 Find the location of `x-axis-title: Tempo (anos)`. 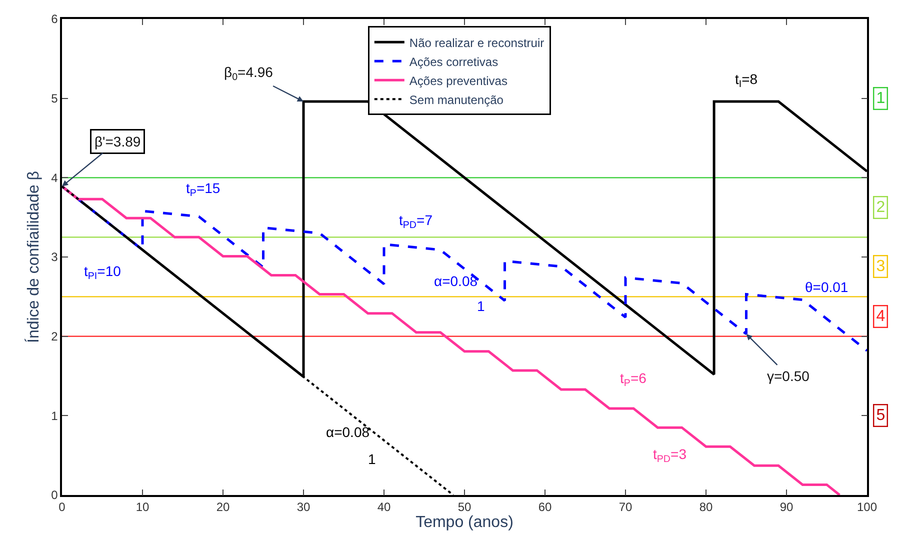

x-axis-title: Tempo (anos) is located at coordinates (465, 523).